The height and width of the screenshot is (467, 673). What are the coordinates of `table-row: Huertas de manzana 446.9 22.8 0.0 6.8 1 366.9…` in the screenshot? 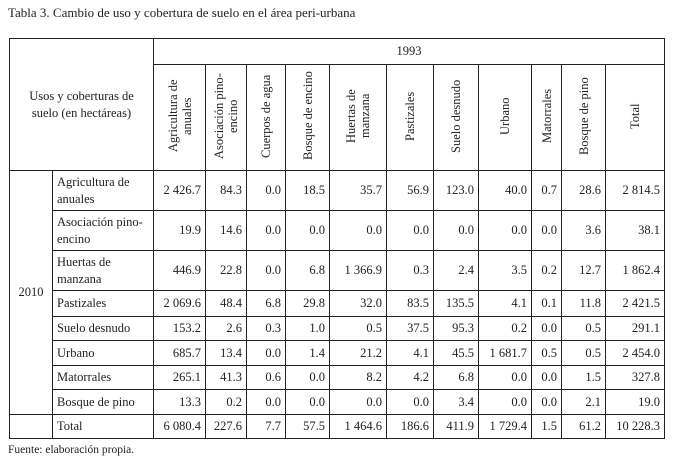 It's located at (337, 270).